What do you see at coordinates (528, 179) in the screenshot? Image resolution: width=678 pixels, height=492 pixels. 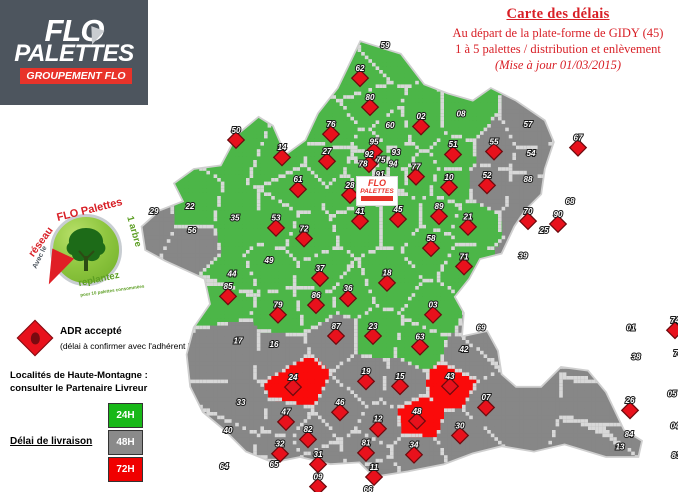 I see `department-number-label: 88` at bounding box center [528, 179].